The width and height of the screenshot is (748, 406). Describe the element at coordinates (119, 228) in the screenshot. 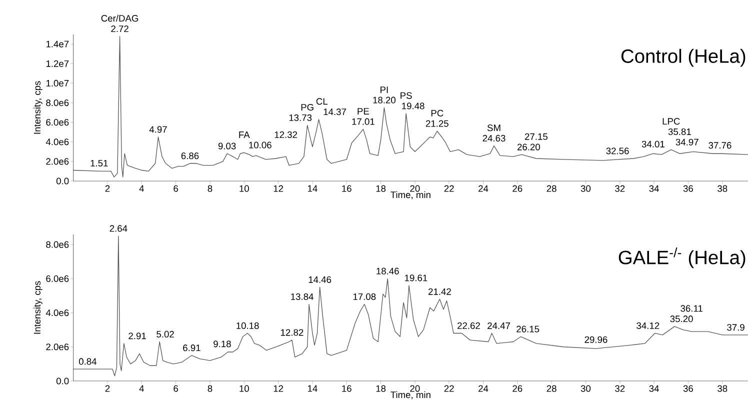

I see `annotation: 2.64` at that location.